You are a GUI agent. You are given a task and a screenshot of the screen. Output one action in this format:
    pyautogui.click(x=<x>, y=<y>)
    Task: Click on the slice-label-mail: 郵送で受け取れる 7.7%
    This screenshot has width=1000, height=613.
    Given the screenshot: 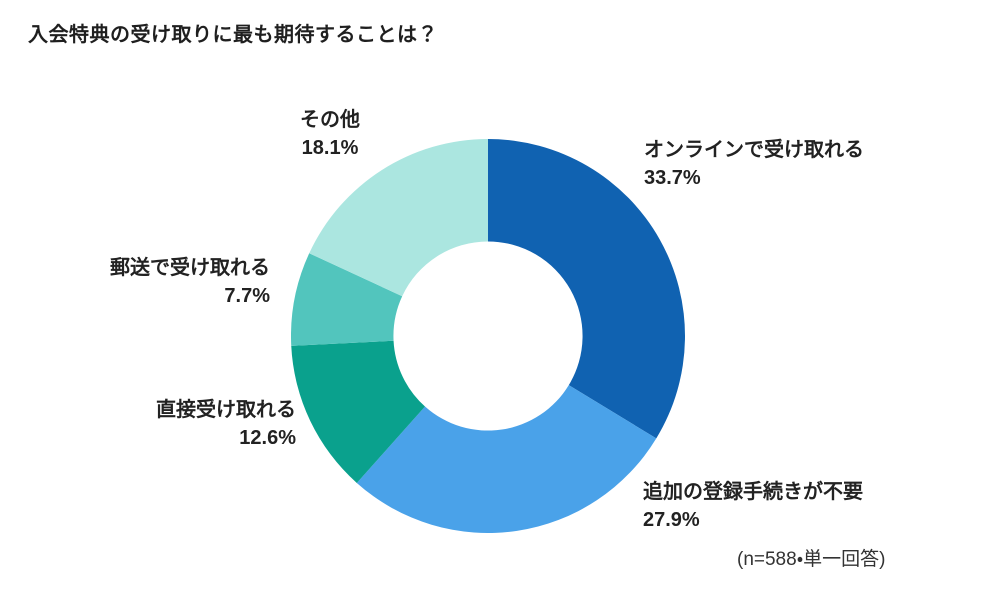 What is the action you would take?
    pyautogui.click(x=190, y=282)
    